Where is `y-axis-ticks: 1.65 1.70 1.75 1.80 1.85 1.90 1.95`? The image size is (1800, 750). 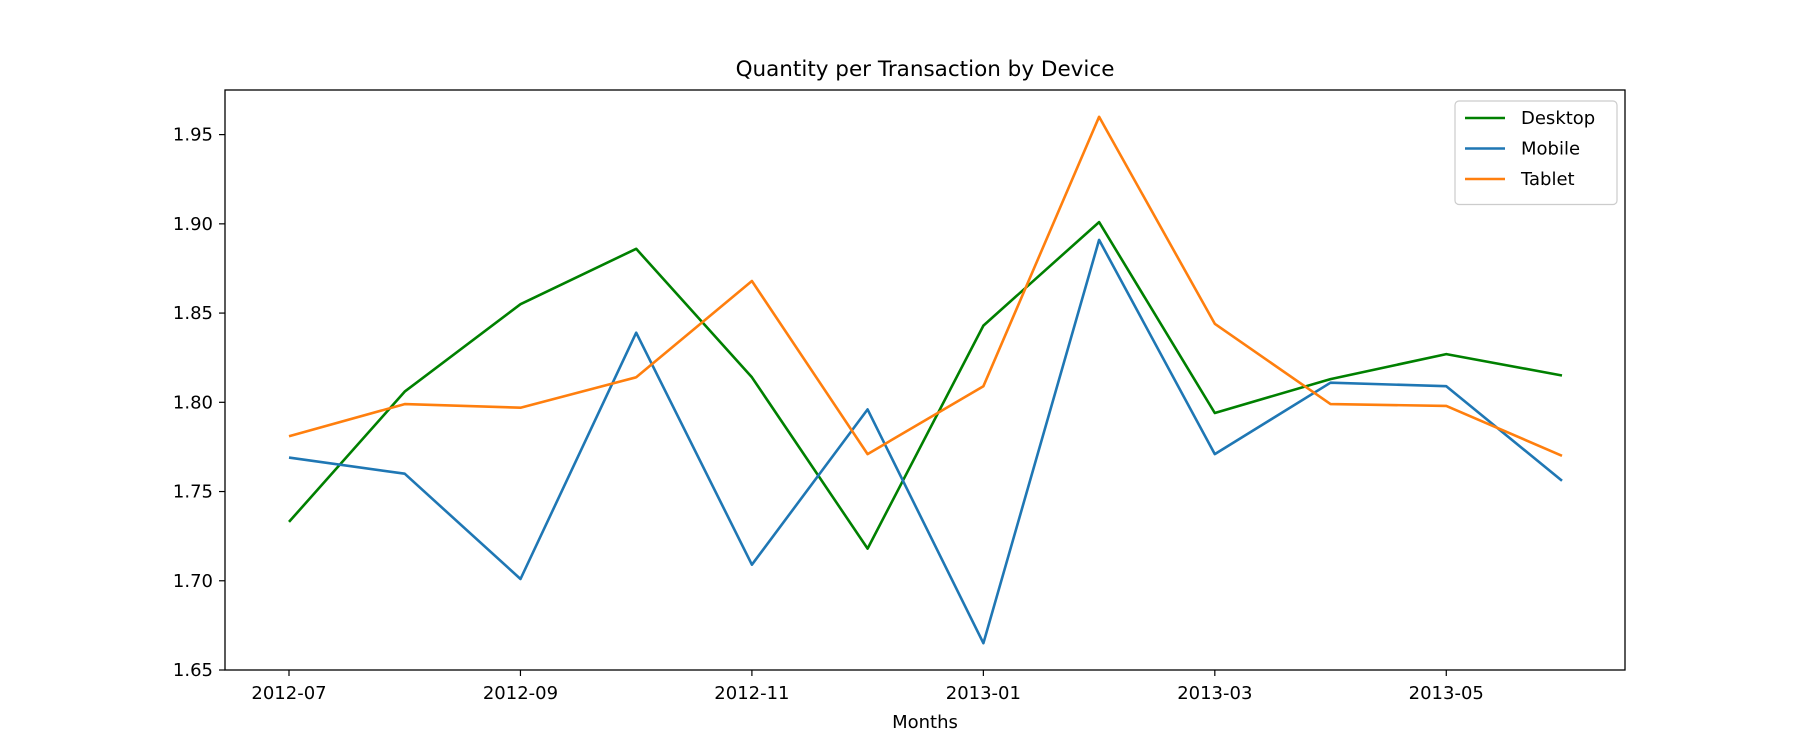
y-axis-ticks: 1.65 1.70 1.75 1.80 1.85 1.90 1.95 is located at coordinates (199, 403).